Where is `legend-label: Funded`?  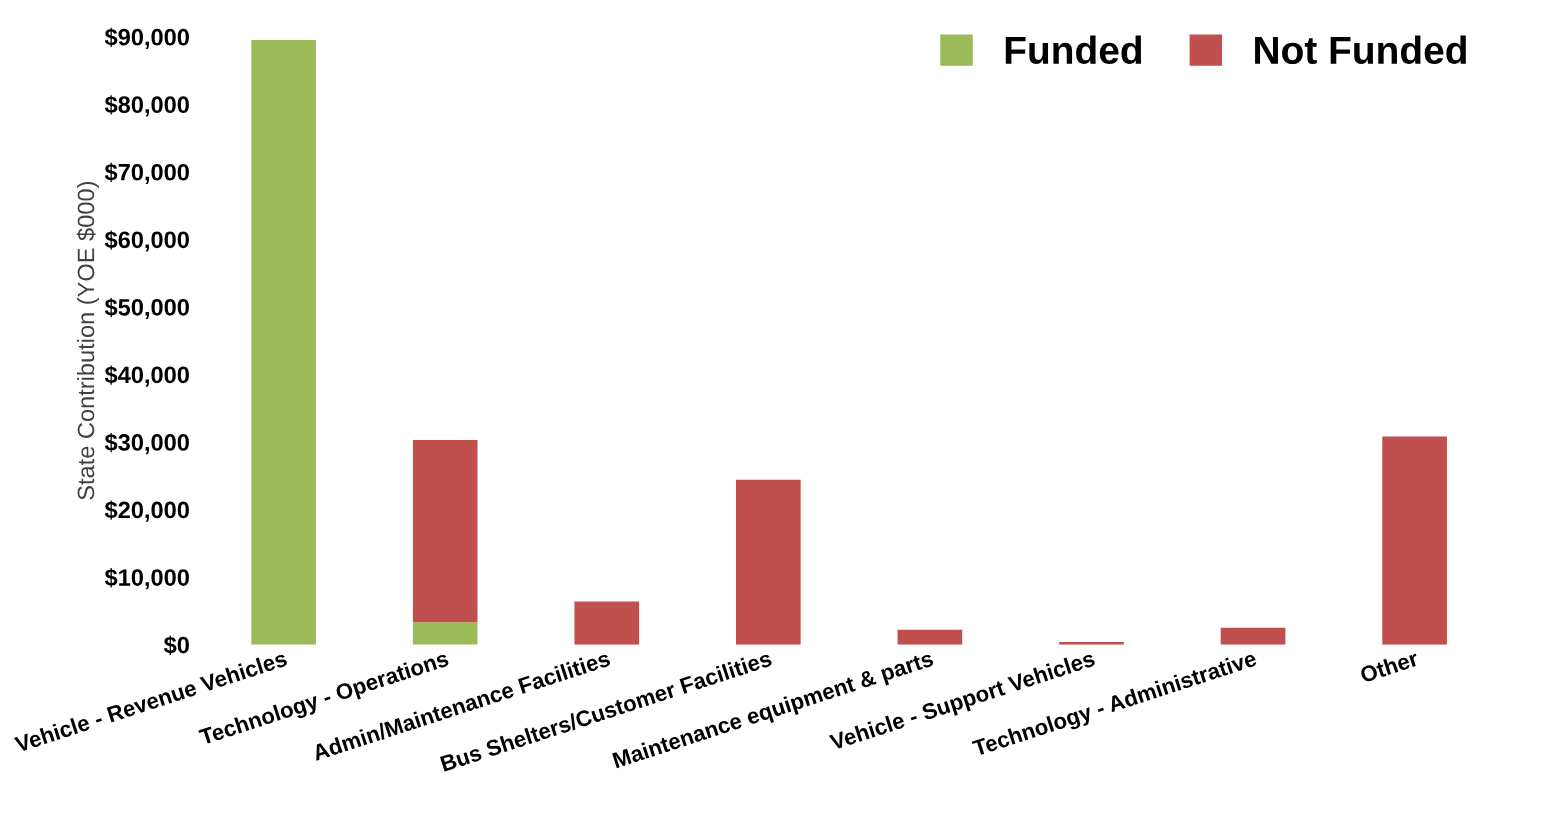 legend-label: Funded is located at coordinates (1073, 50).